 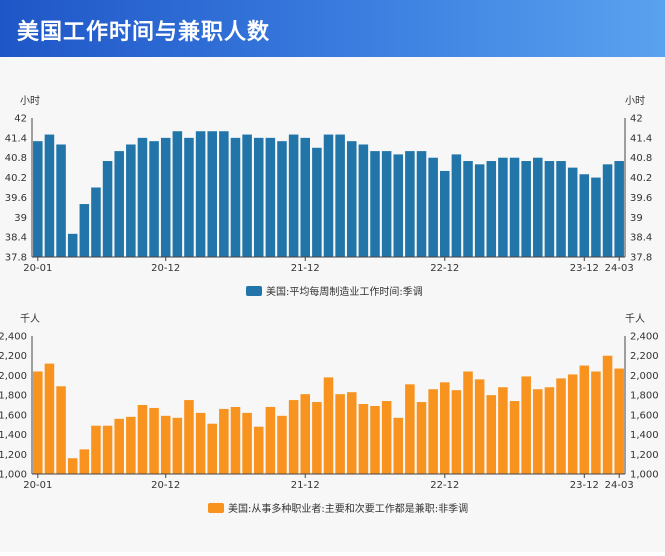 I want to click on header-banner: 美国工作时间与兼职人数, so click(x=332, y=28).